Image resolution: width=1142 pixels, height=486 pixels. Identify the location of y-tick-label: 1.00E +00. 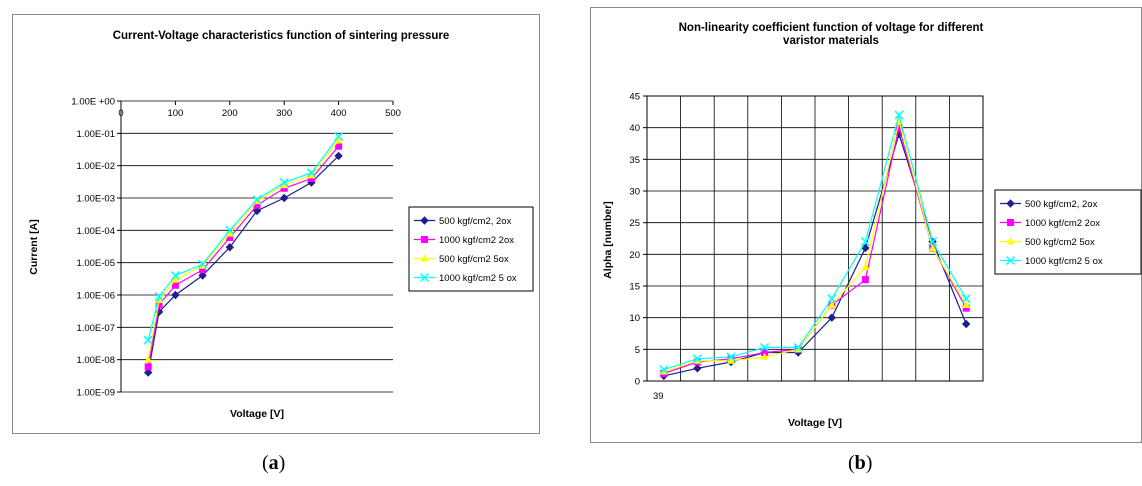
(93, 102).